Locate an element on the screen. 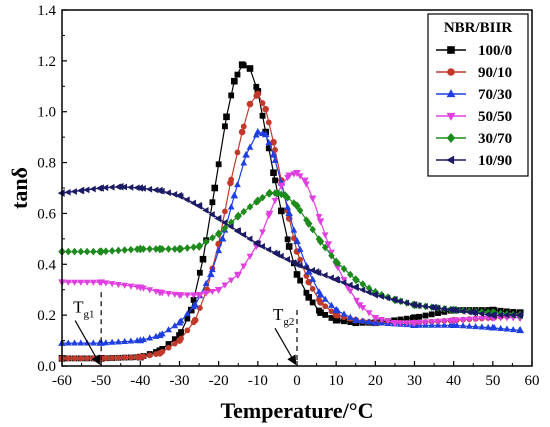 The image size is (550, 427). x-axis-title: Temperature/°C is located at coordinates (296, 410).